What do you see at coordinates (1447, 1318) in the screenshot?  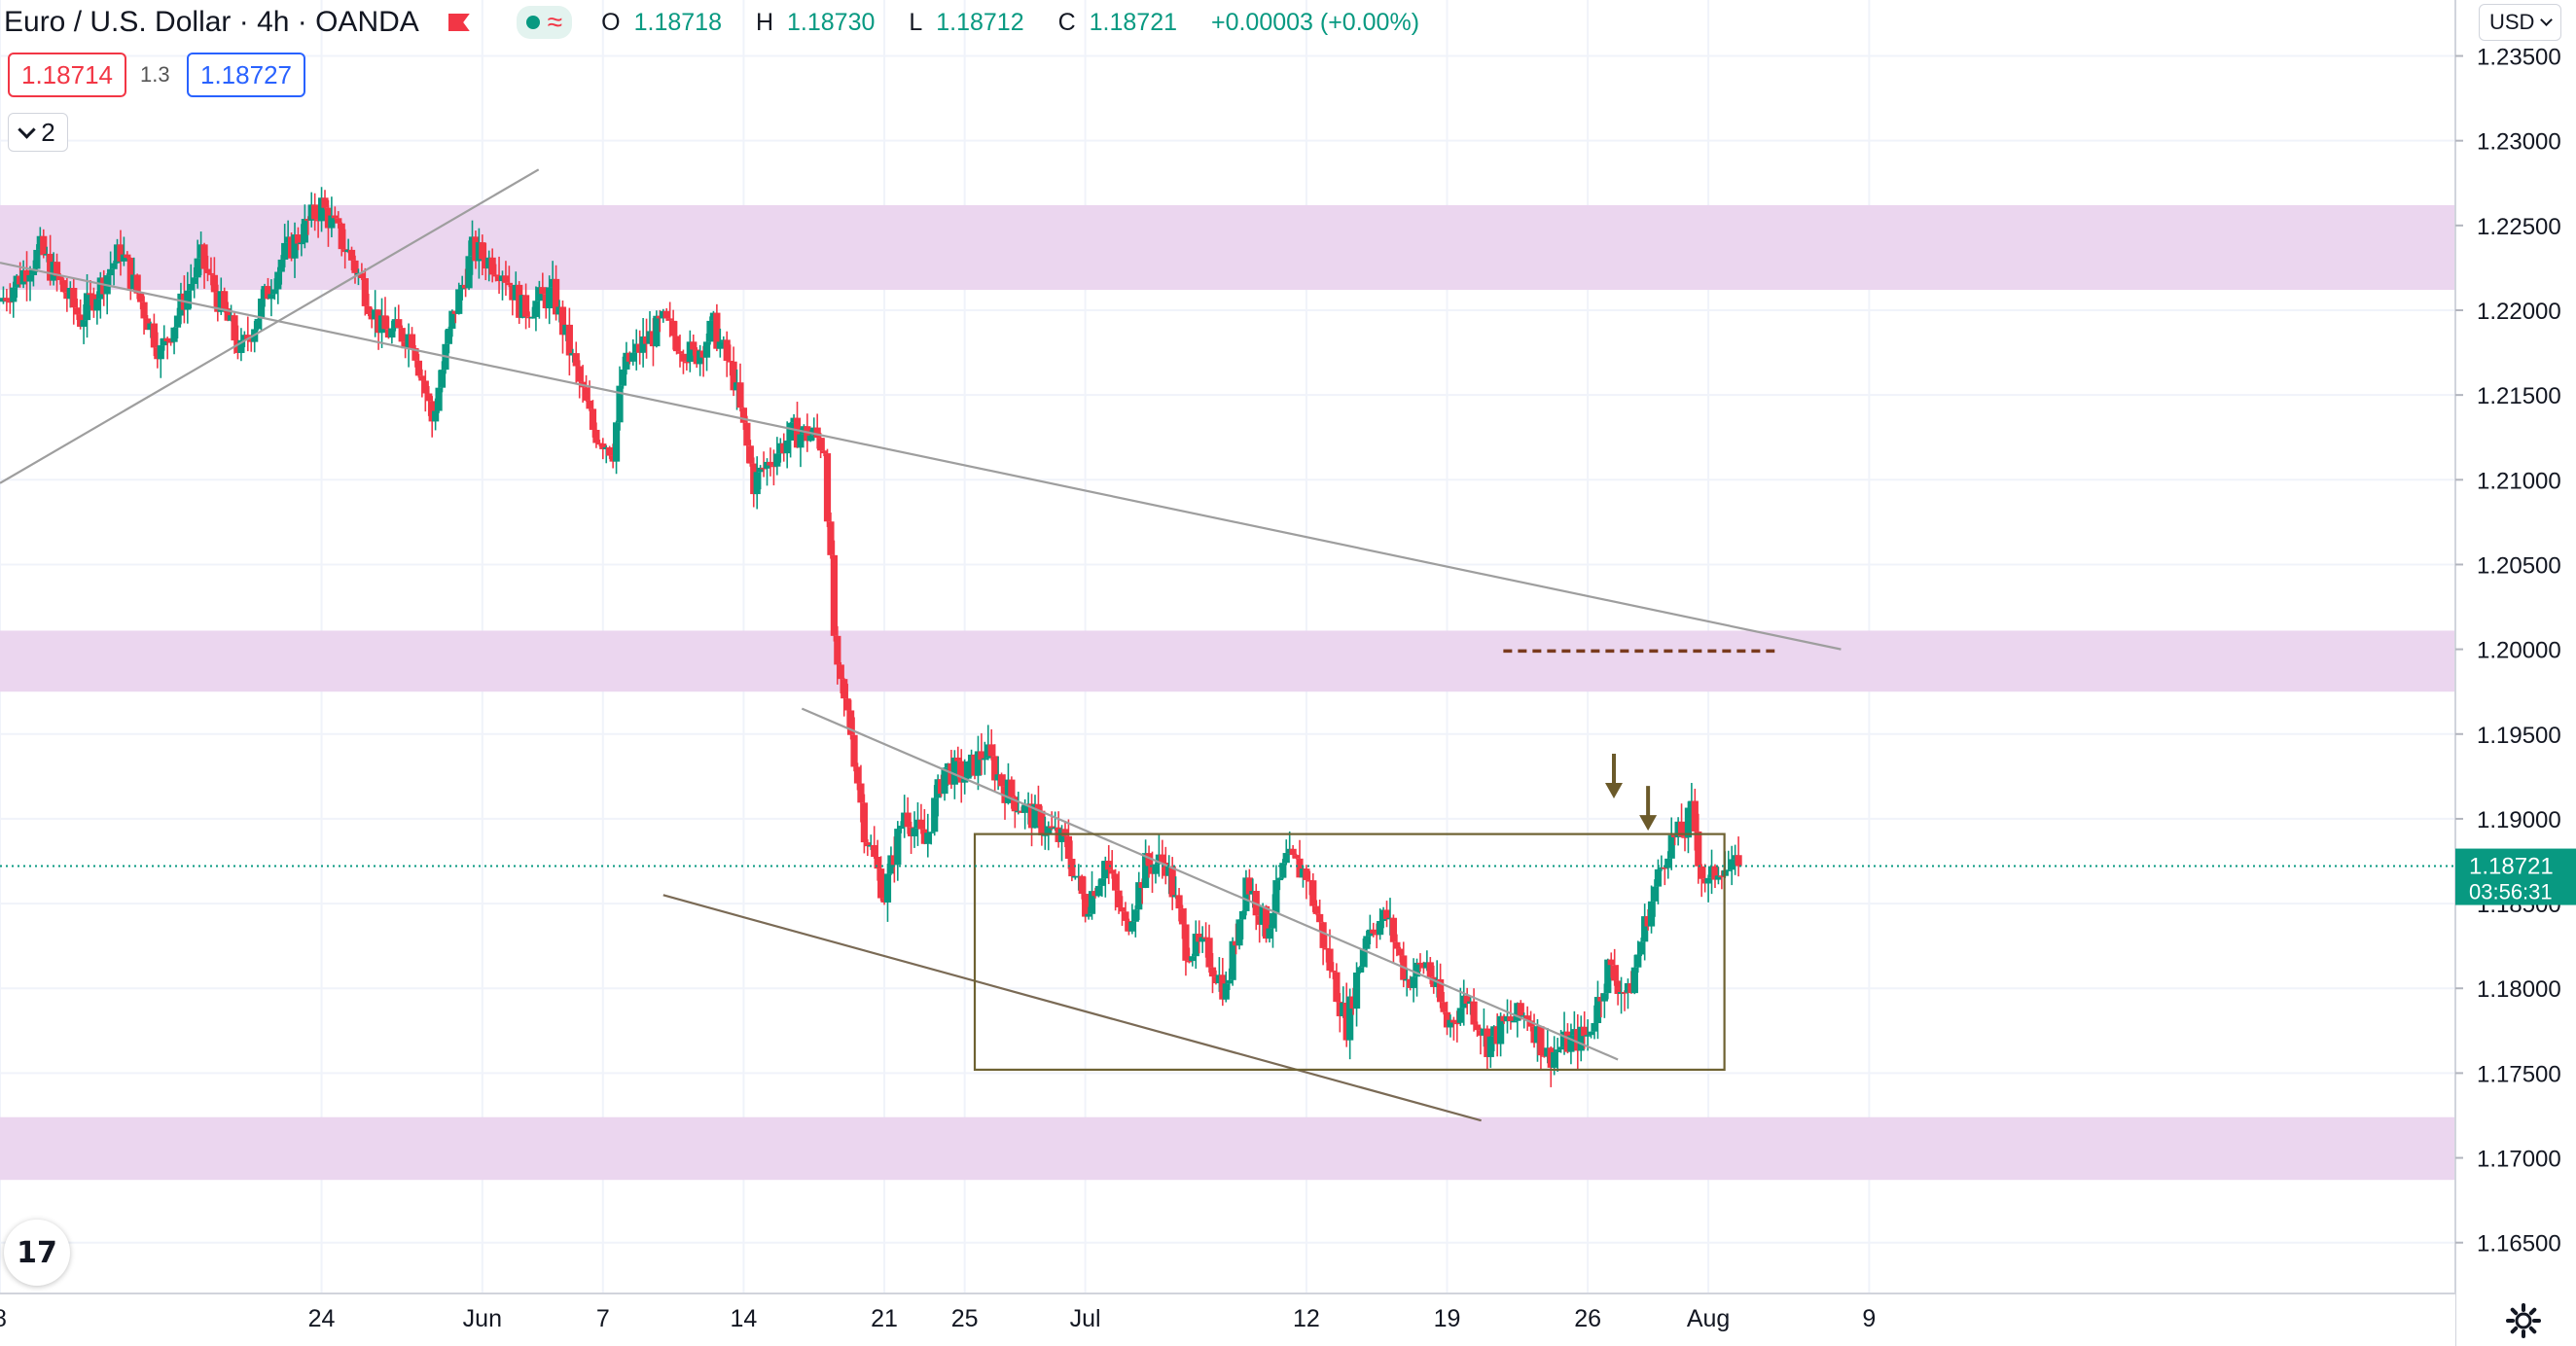 I see `x-tick-label: 19` at bounding box center [1447, 1318].